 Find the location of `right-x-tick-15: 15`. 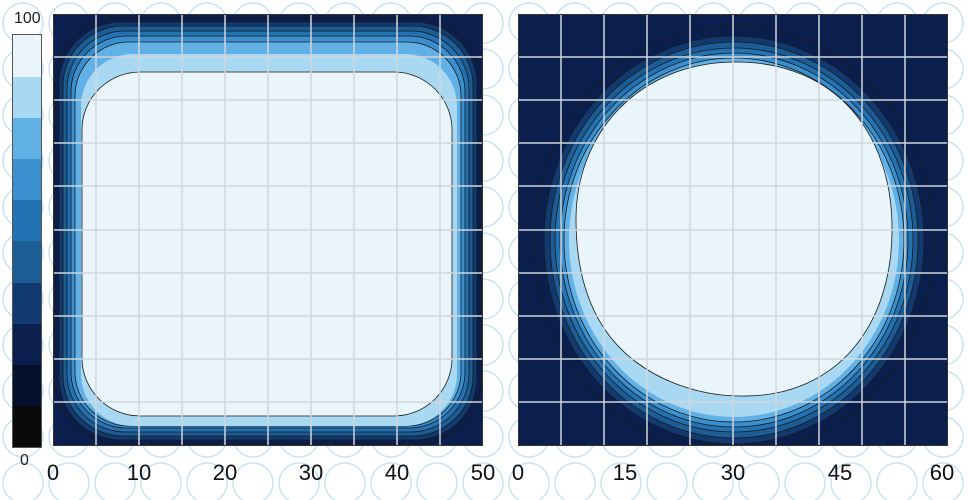

right-x-tick-15: 15 is located at coordinates (625, 472).